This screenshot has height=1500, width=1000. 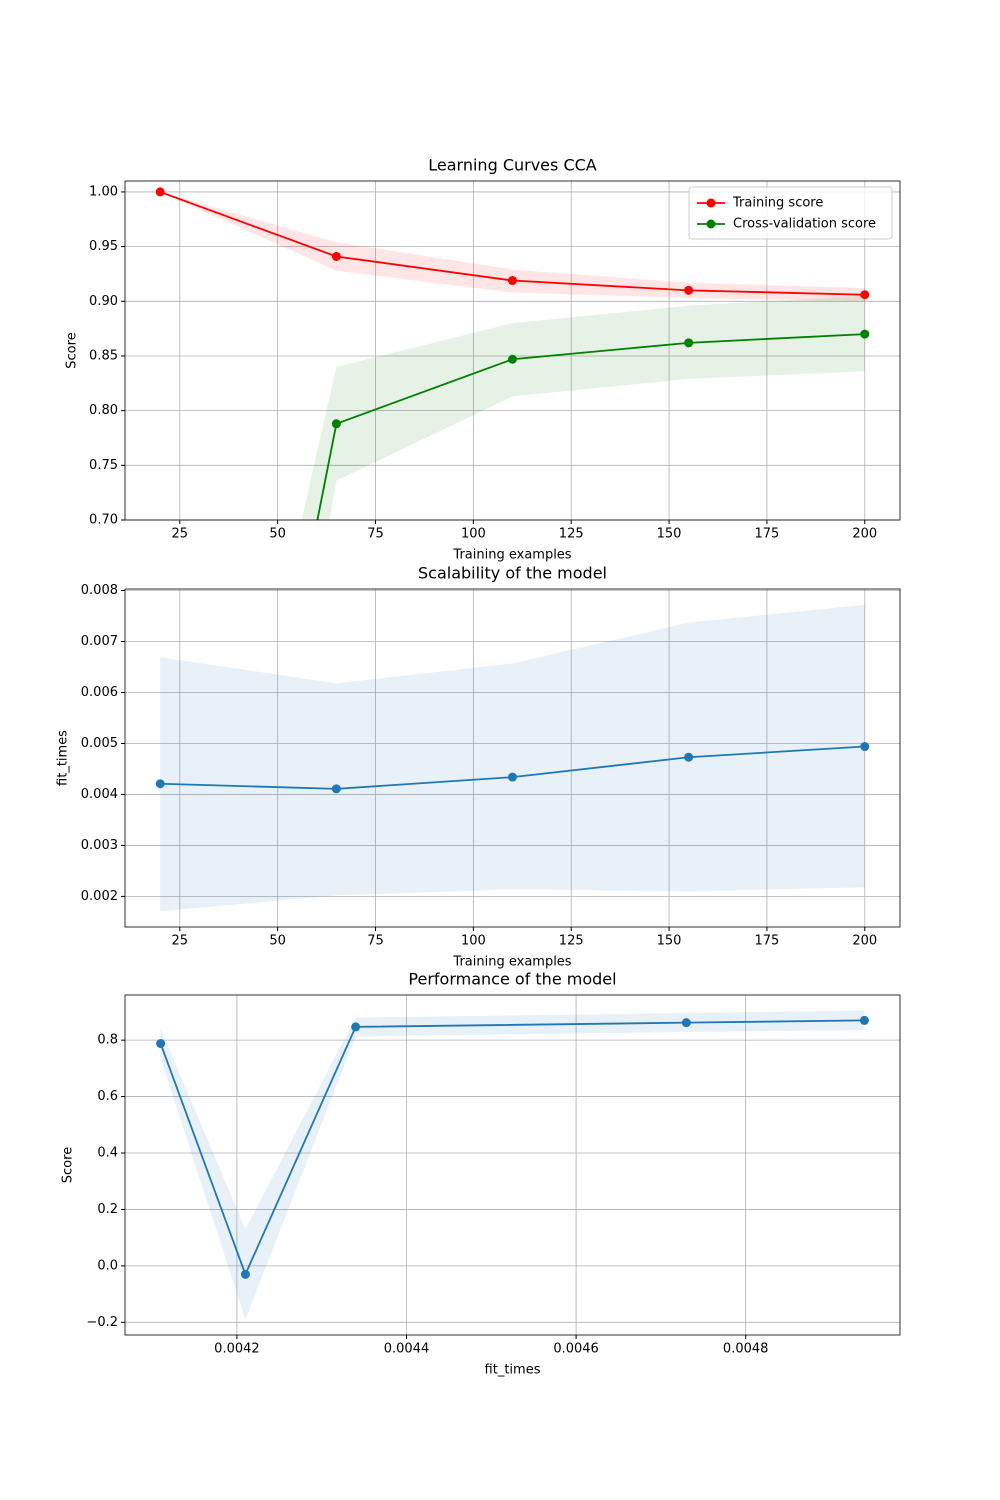 What do you see at coordinates (804, 224) in the screenshot?
I see `legend-label: Cross-validation score` at bounding box center [804, 224].